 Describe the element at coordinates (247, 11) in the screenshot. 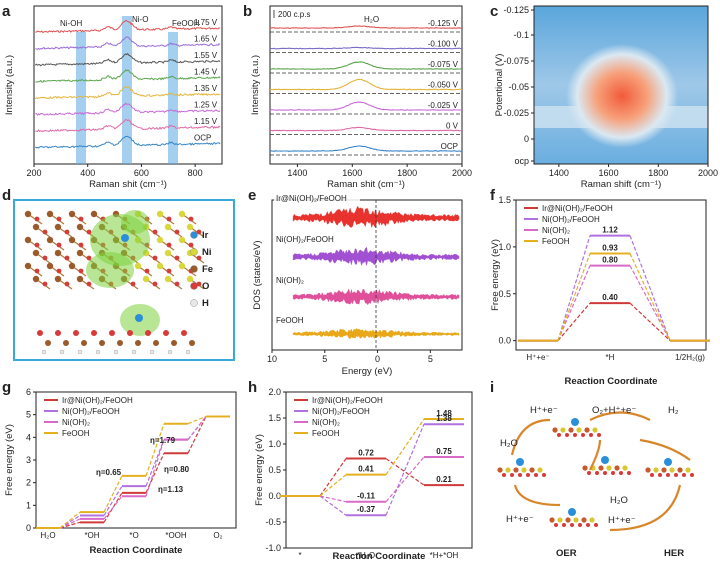

I see `panel-label-b: b` at that location.